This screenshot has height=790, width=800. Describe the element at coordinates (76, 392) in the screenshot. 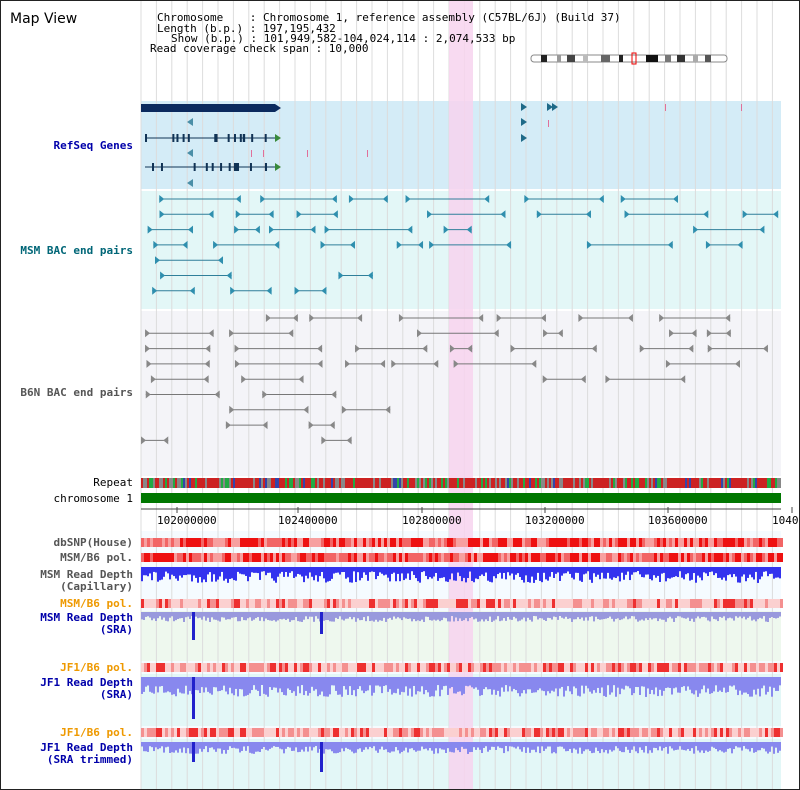

I see `b6n-bac-label: B6N BAC end pairs` at that location.